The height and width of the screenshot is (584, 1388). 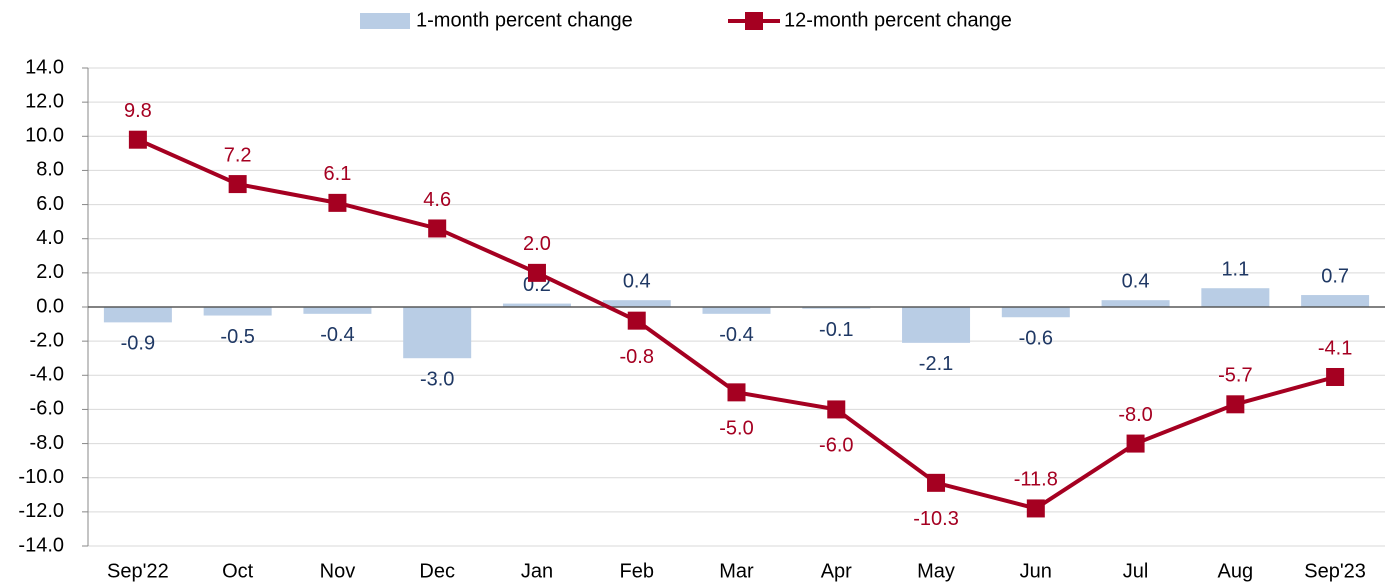 What do you see at coordinates (44, 136) in the screenshot?
I see `y-tick-label: 10.0` at bounding box center [44, 136].